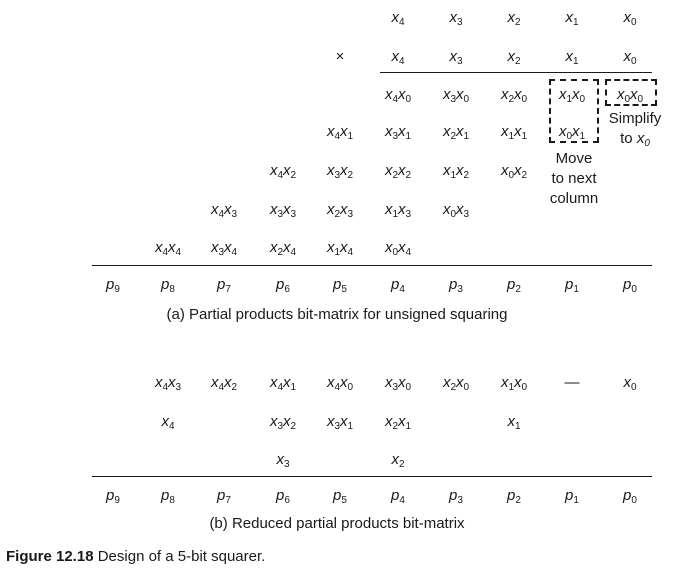 The width and height of the screenshot is (674, 573). I want to click on panel-a-term: x1x4, so click(340, 248).